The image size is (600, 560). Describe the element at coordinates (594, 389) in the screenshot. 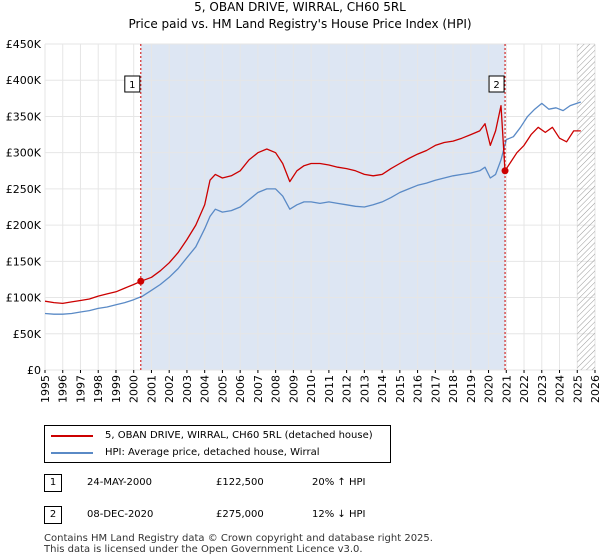

I see `x-tick-label: 2026` at that location.